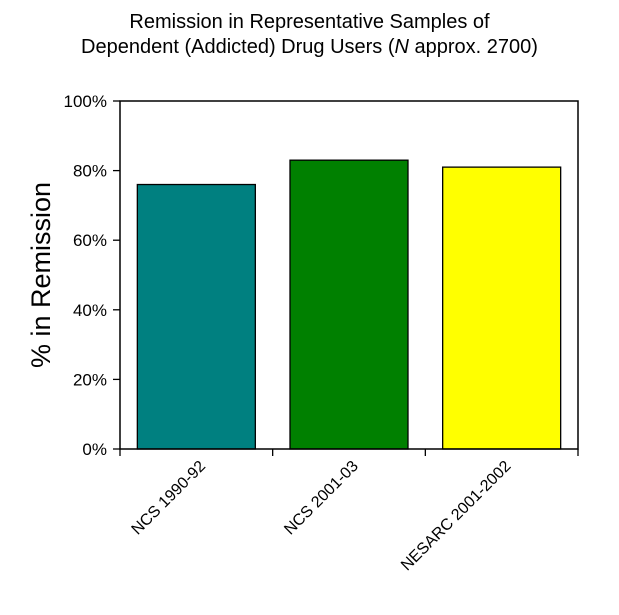 This screenshot has width=619, height=615. Describe the element at coordinates (90, 379) in the screenshot. I see `y-tick-label-20: 20%` at that location.